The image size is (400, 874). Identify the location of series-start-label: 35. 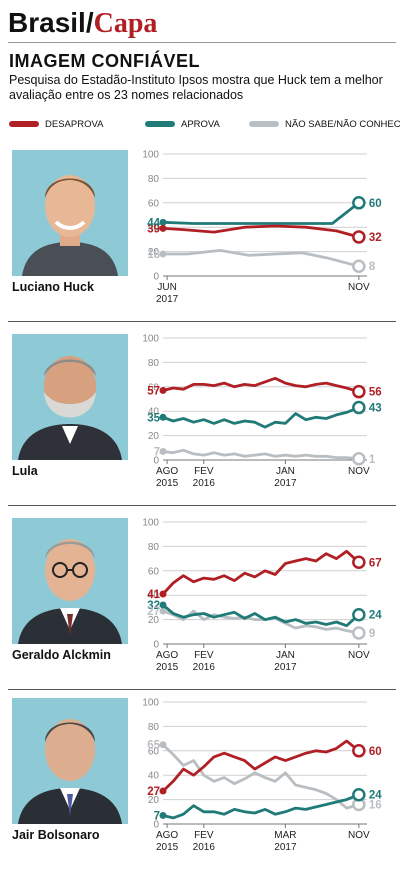
(153, 418).